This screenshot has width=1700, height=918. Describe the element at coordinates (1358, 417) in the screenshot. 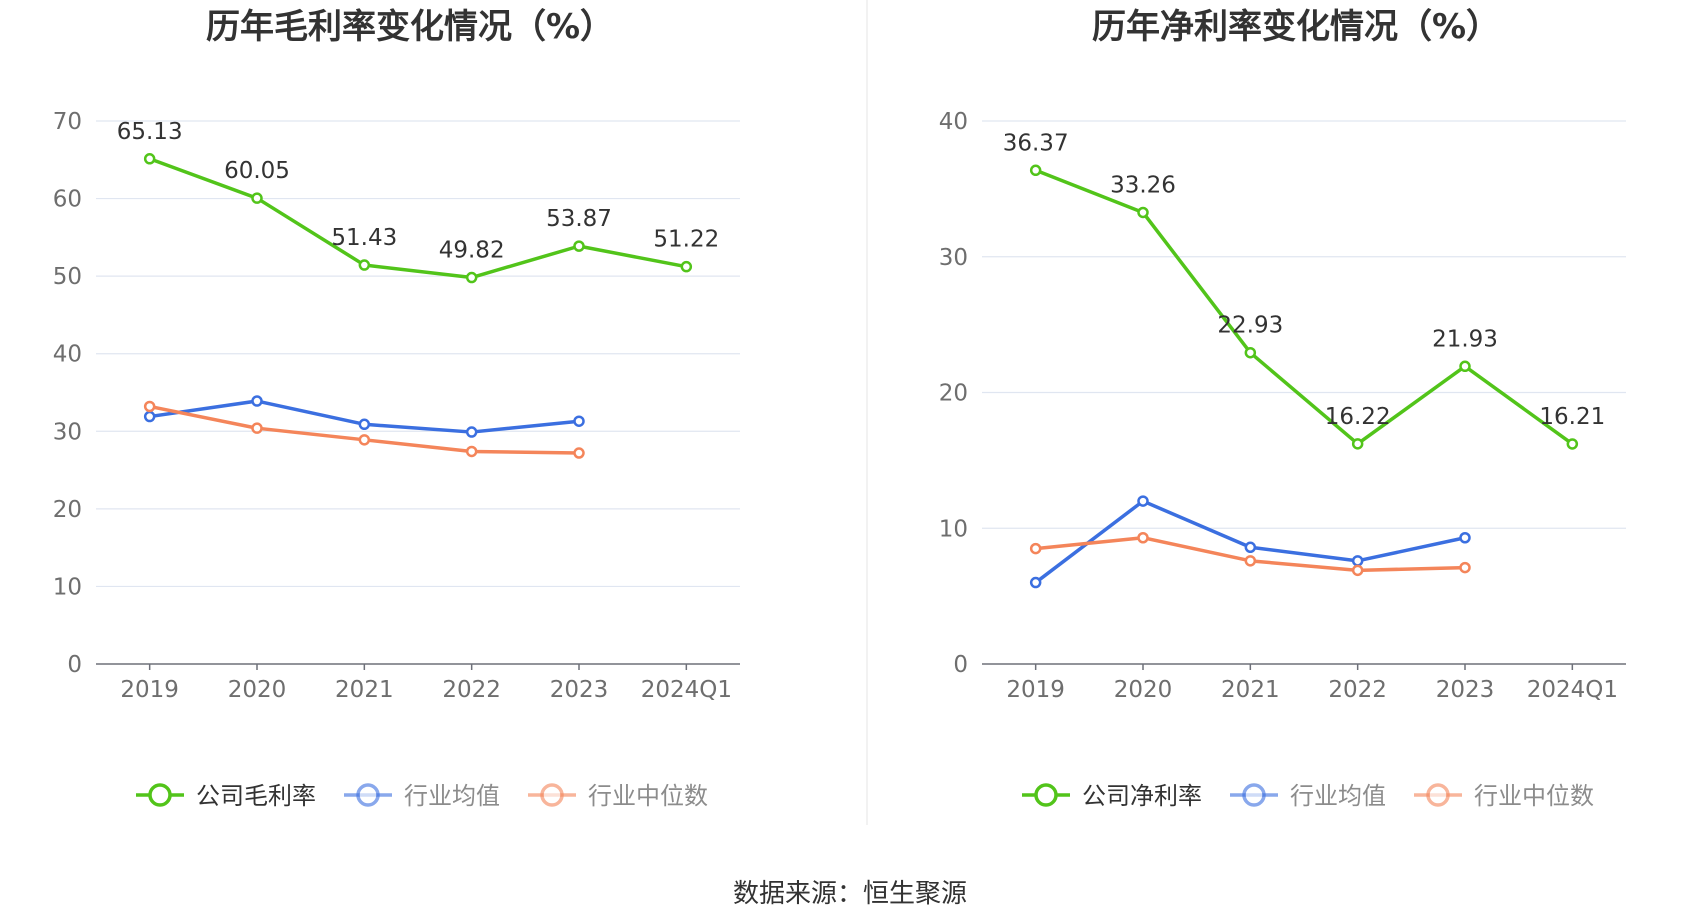

I see `data-label: 16.22` at that location.